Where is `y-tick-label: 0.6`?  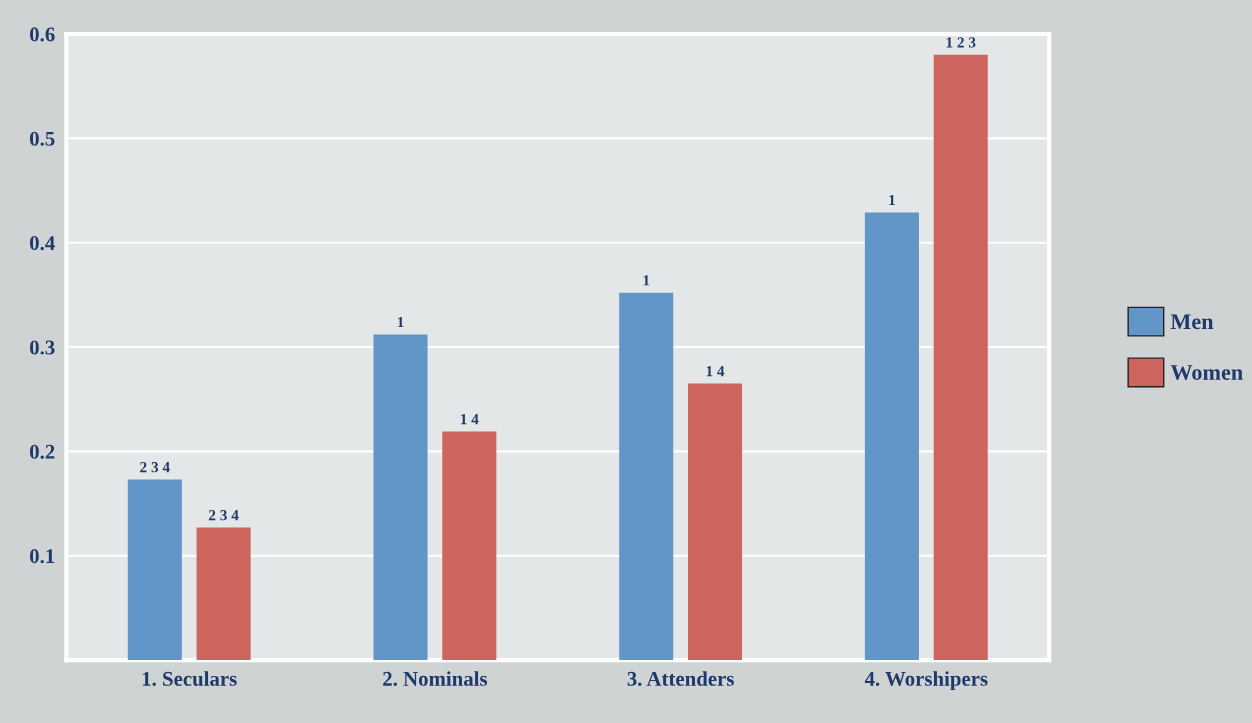 y-tick-label: 0.6 is located at coordinates (42, 34).